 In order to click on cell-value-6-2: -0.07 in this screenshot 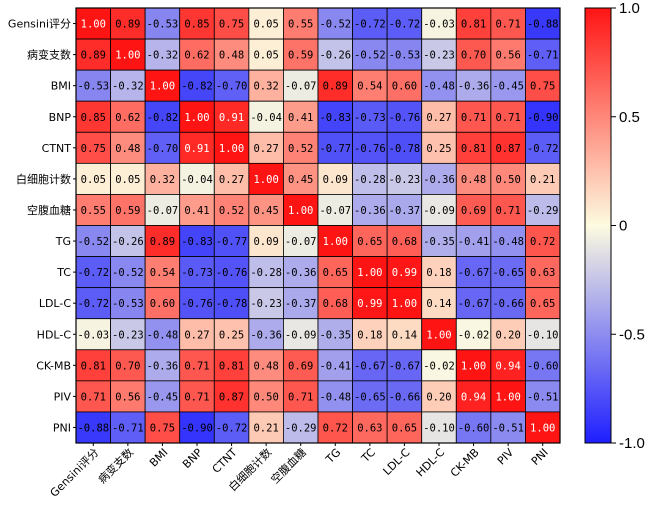, I will do `click(163, 211)`.